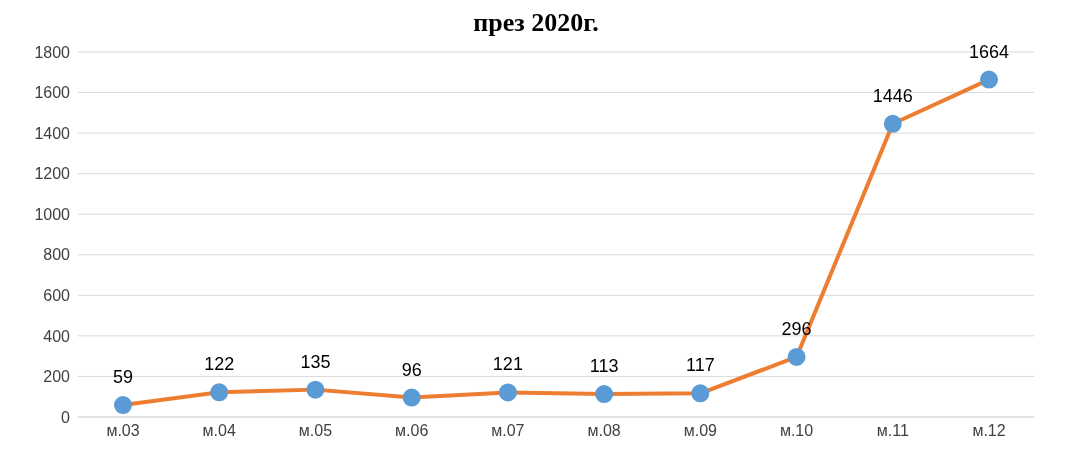 The image size is (1072, 472). What do you see at coordinates (219, 431) in the screenshot?
I see `x-tick-label: м.04` at bounding box center [219, 431].